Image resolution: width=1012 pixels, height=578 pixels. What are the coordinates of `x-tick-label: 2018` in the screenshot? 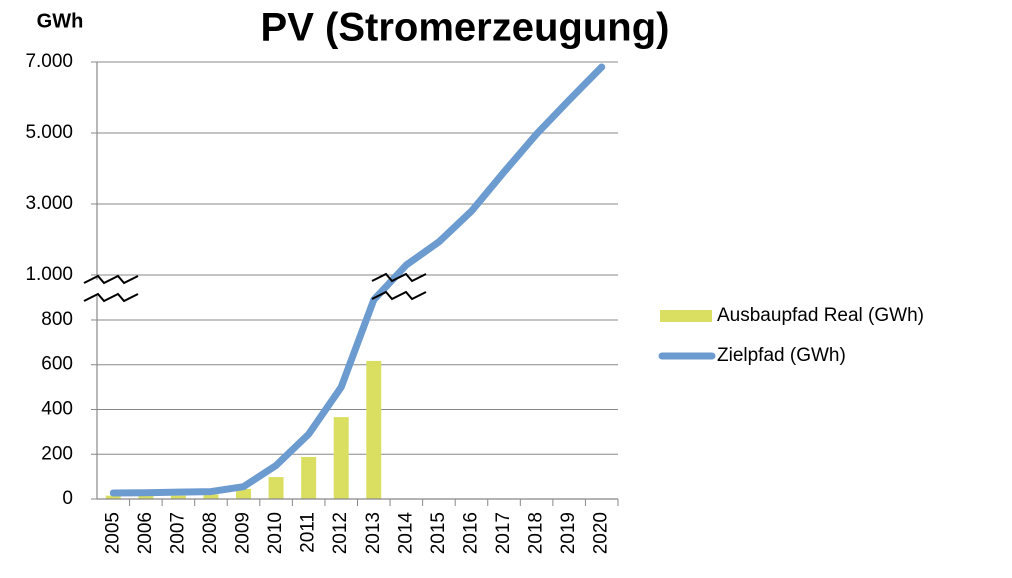 It's located at (536, 533).